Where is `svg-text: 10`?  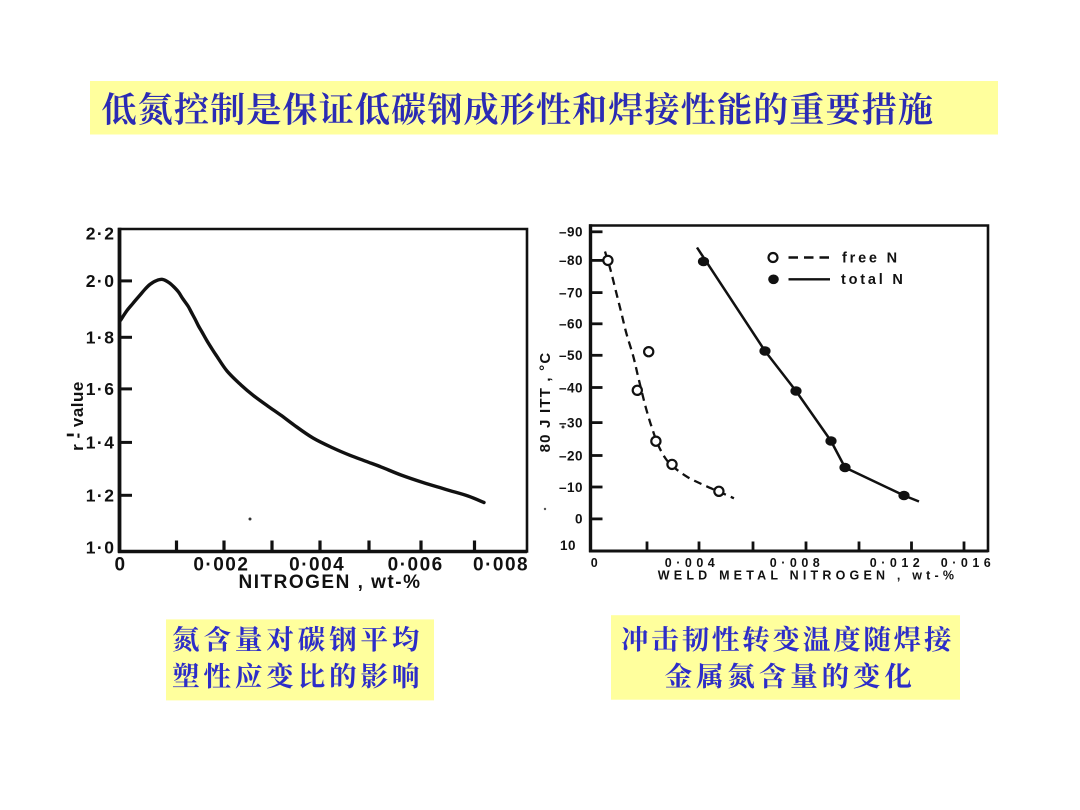 svg-text: 10 is located at coordinates (568, 545).